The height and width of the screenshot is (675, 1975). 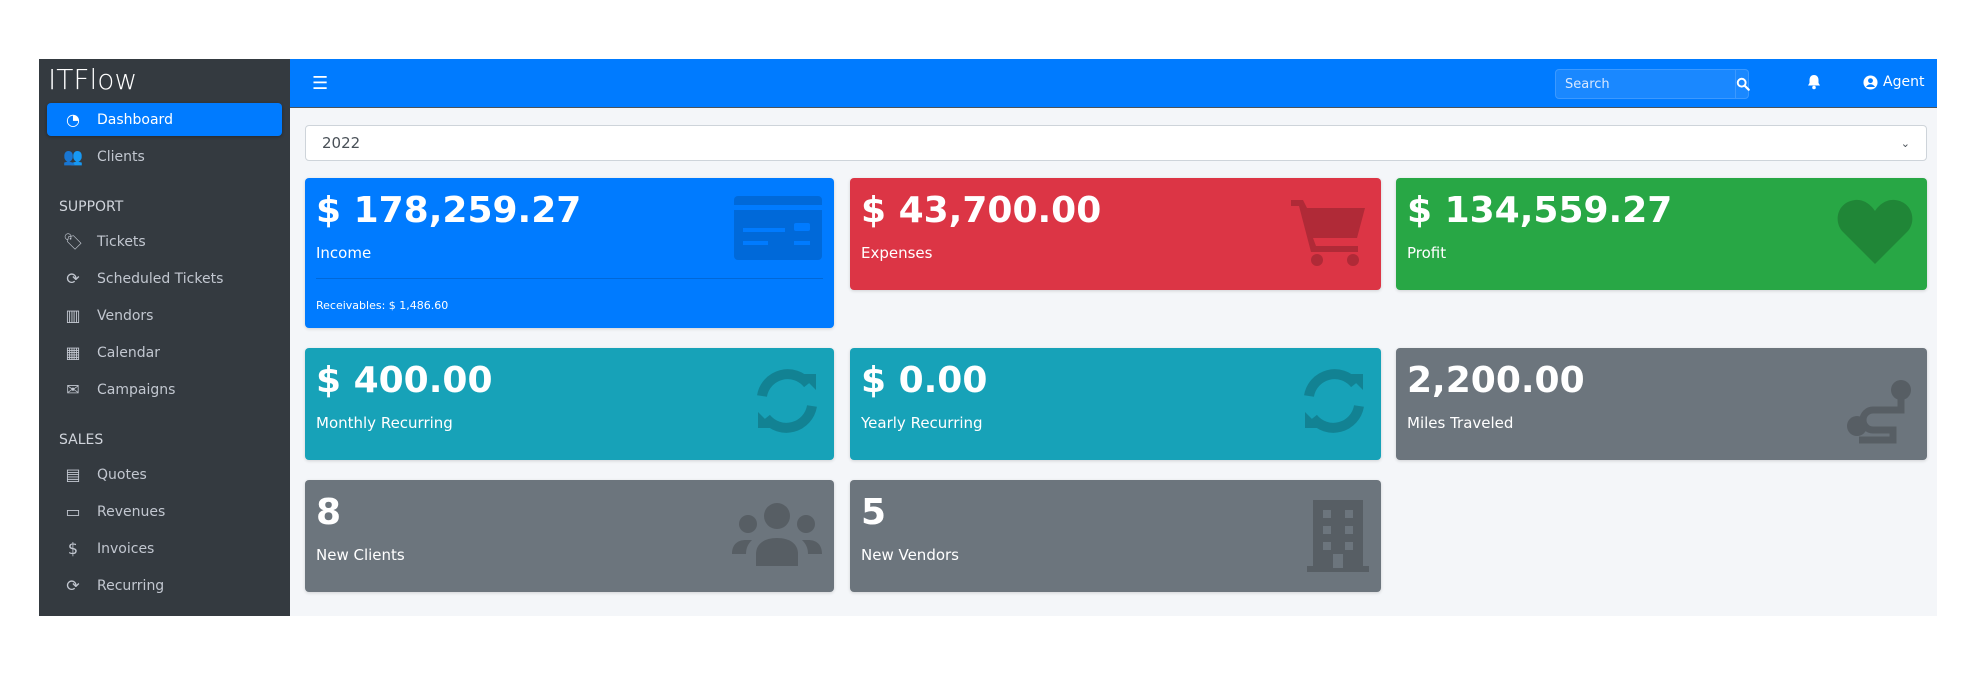 What do you see at coordinates (1540, 210) in the screenshot?
I see `profit-value: $ 134,559.27` at bounding box center [1540, 210].